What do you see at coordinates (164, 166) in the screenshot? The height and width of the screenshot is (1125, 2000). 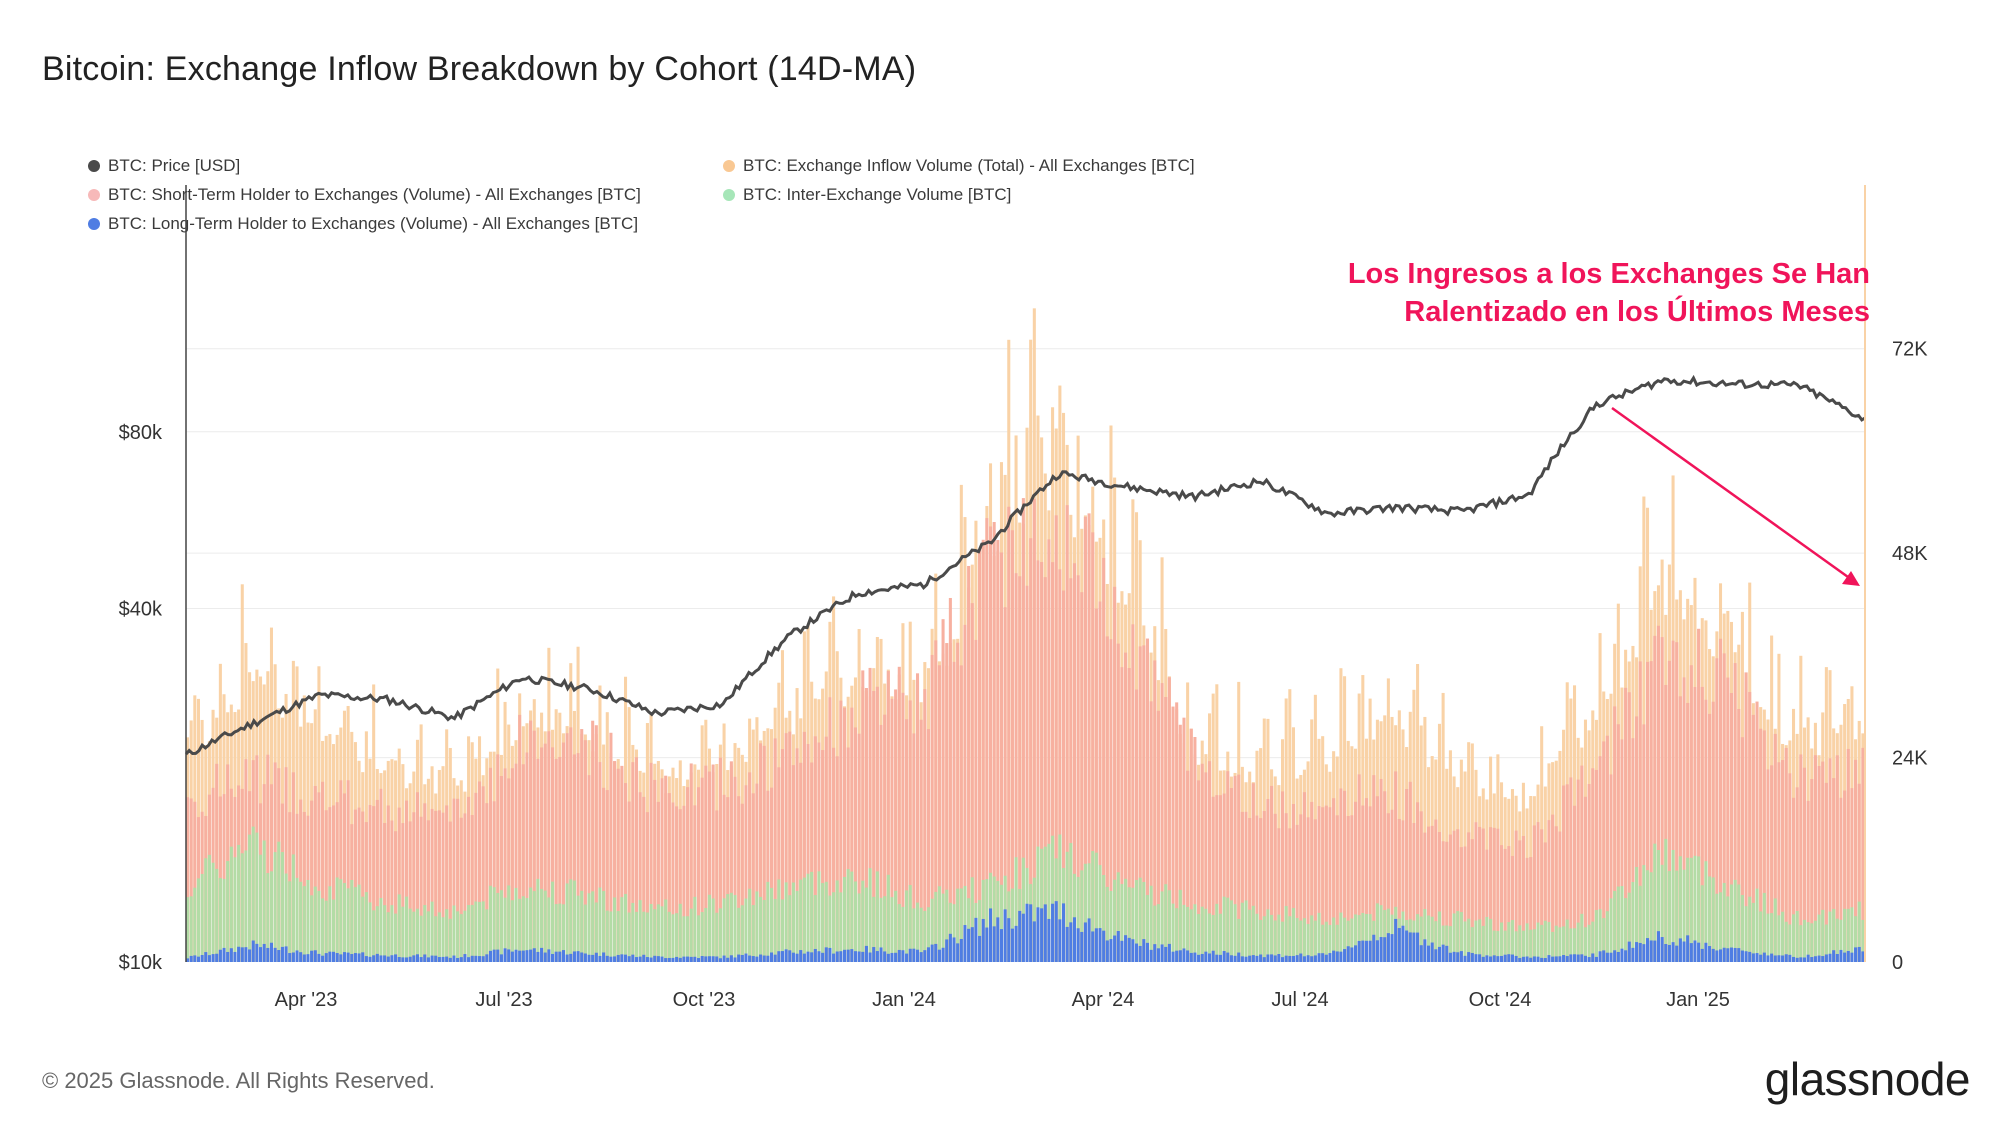 I see `legend-item-price: BTC: Price [USD]` at bounding box center [164, 166].